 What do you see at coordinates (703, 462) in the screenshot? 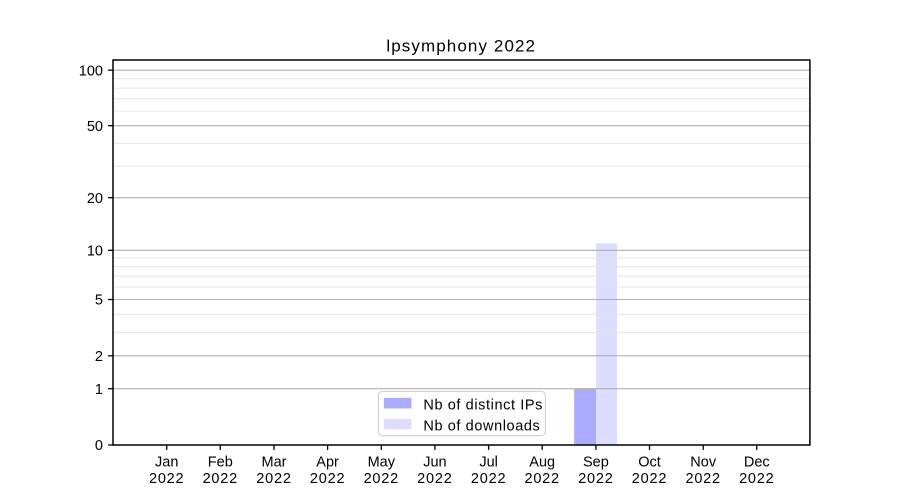
I see `svg-text: Nov` at bounding box center [703, 462].